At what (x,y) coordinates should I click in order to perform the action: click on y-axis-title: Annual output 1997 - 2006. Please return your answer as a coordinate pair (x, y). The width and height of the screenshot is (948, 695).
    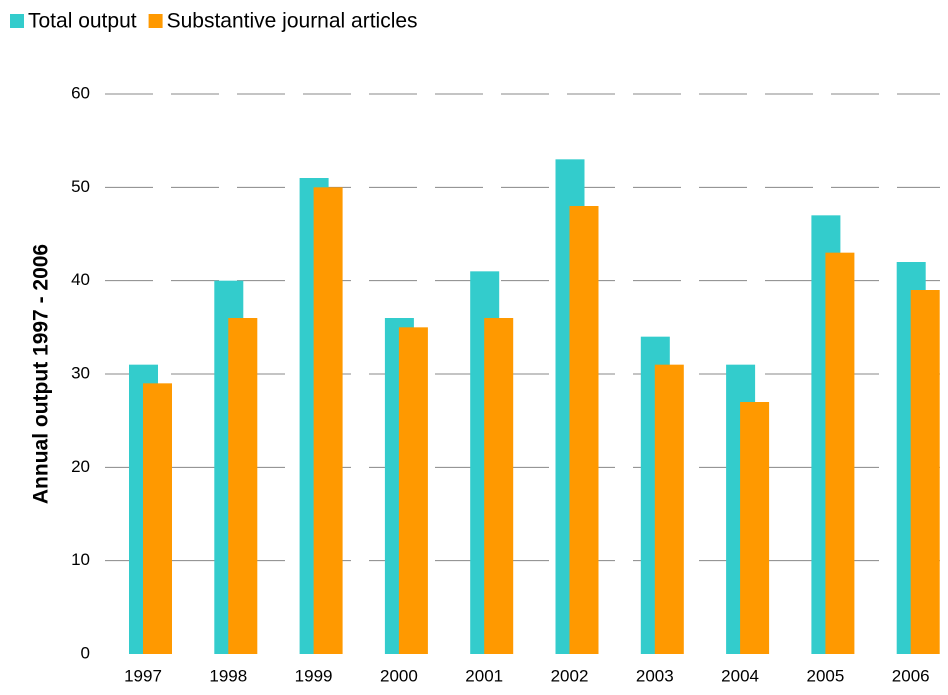
    Looking at the image, I should click on (41, 374).